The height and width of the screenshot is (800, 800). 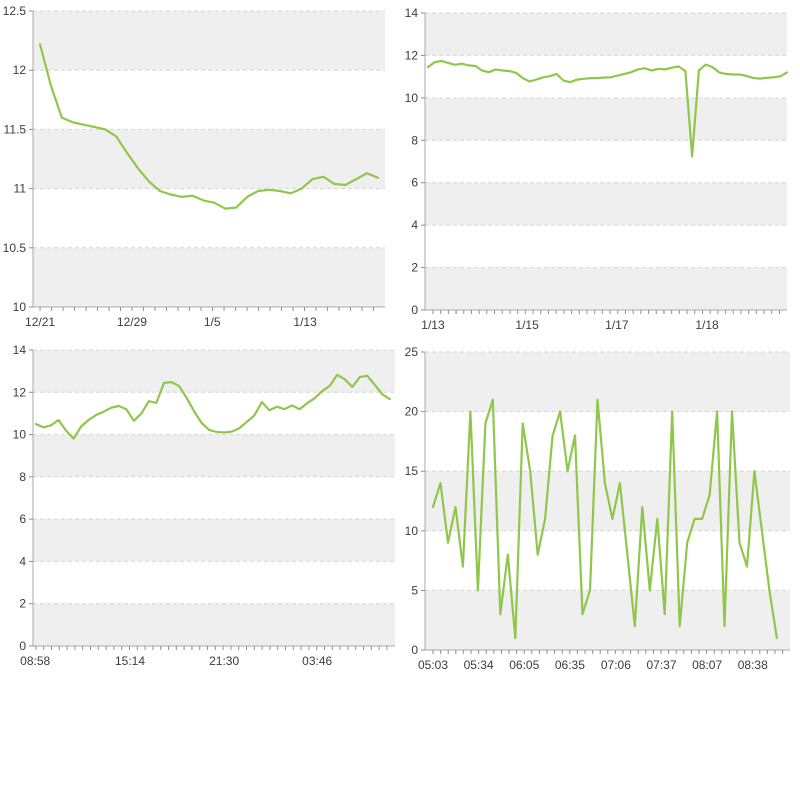 What do you see at coordinates (753, 665) in the screenshot?
I see `x-axis-label: 08:38` at bounding box center [753, 665].